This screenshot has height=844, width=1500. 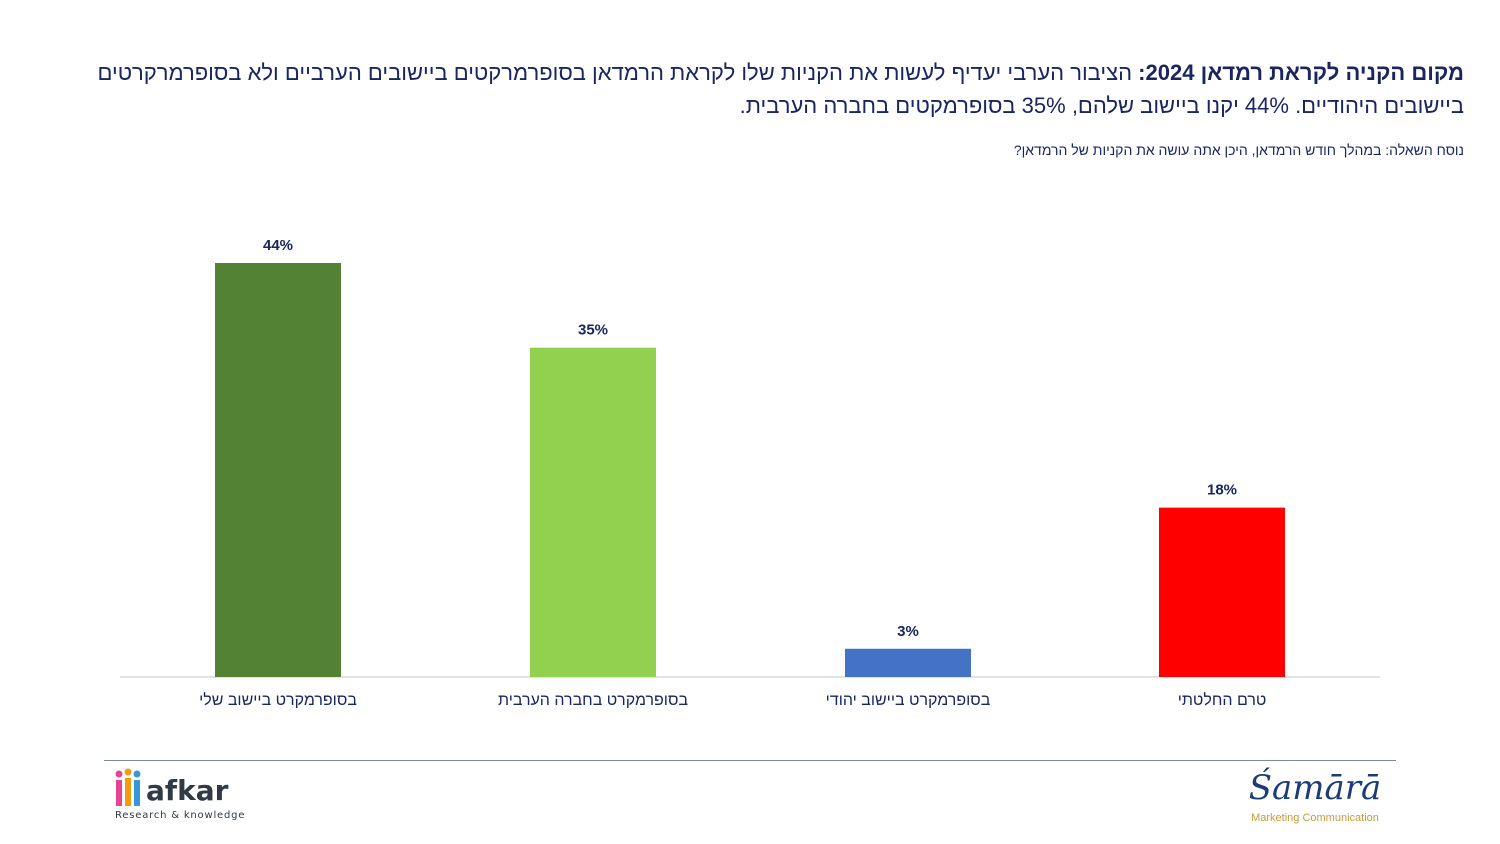 What do you see at coordinates (1315, 788) in the screenshot?
I see `samara-wordmark: Śamārā` at bounding box center [1315, 788].